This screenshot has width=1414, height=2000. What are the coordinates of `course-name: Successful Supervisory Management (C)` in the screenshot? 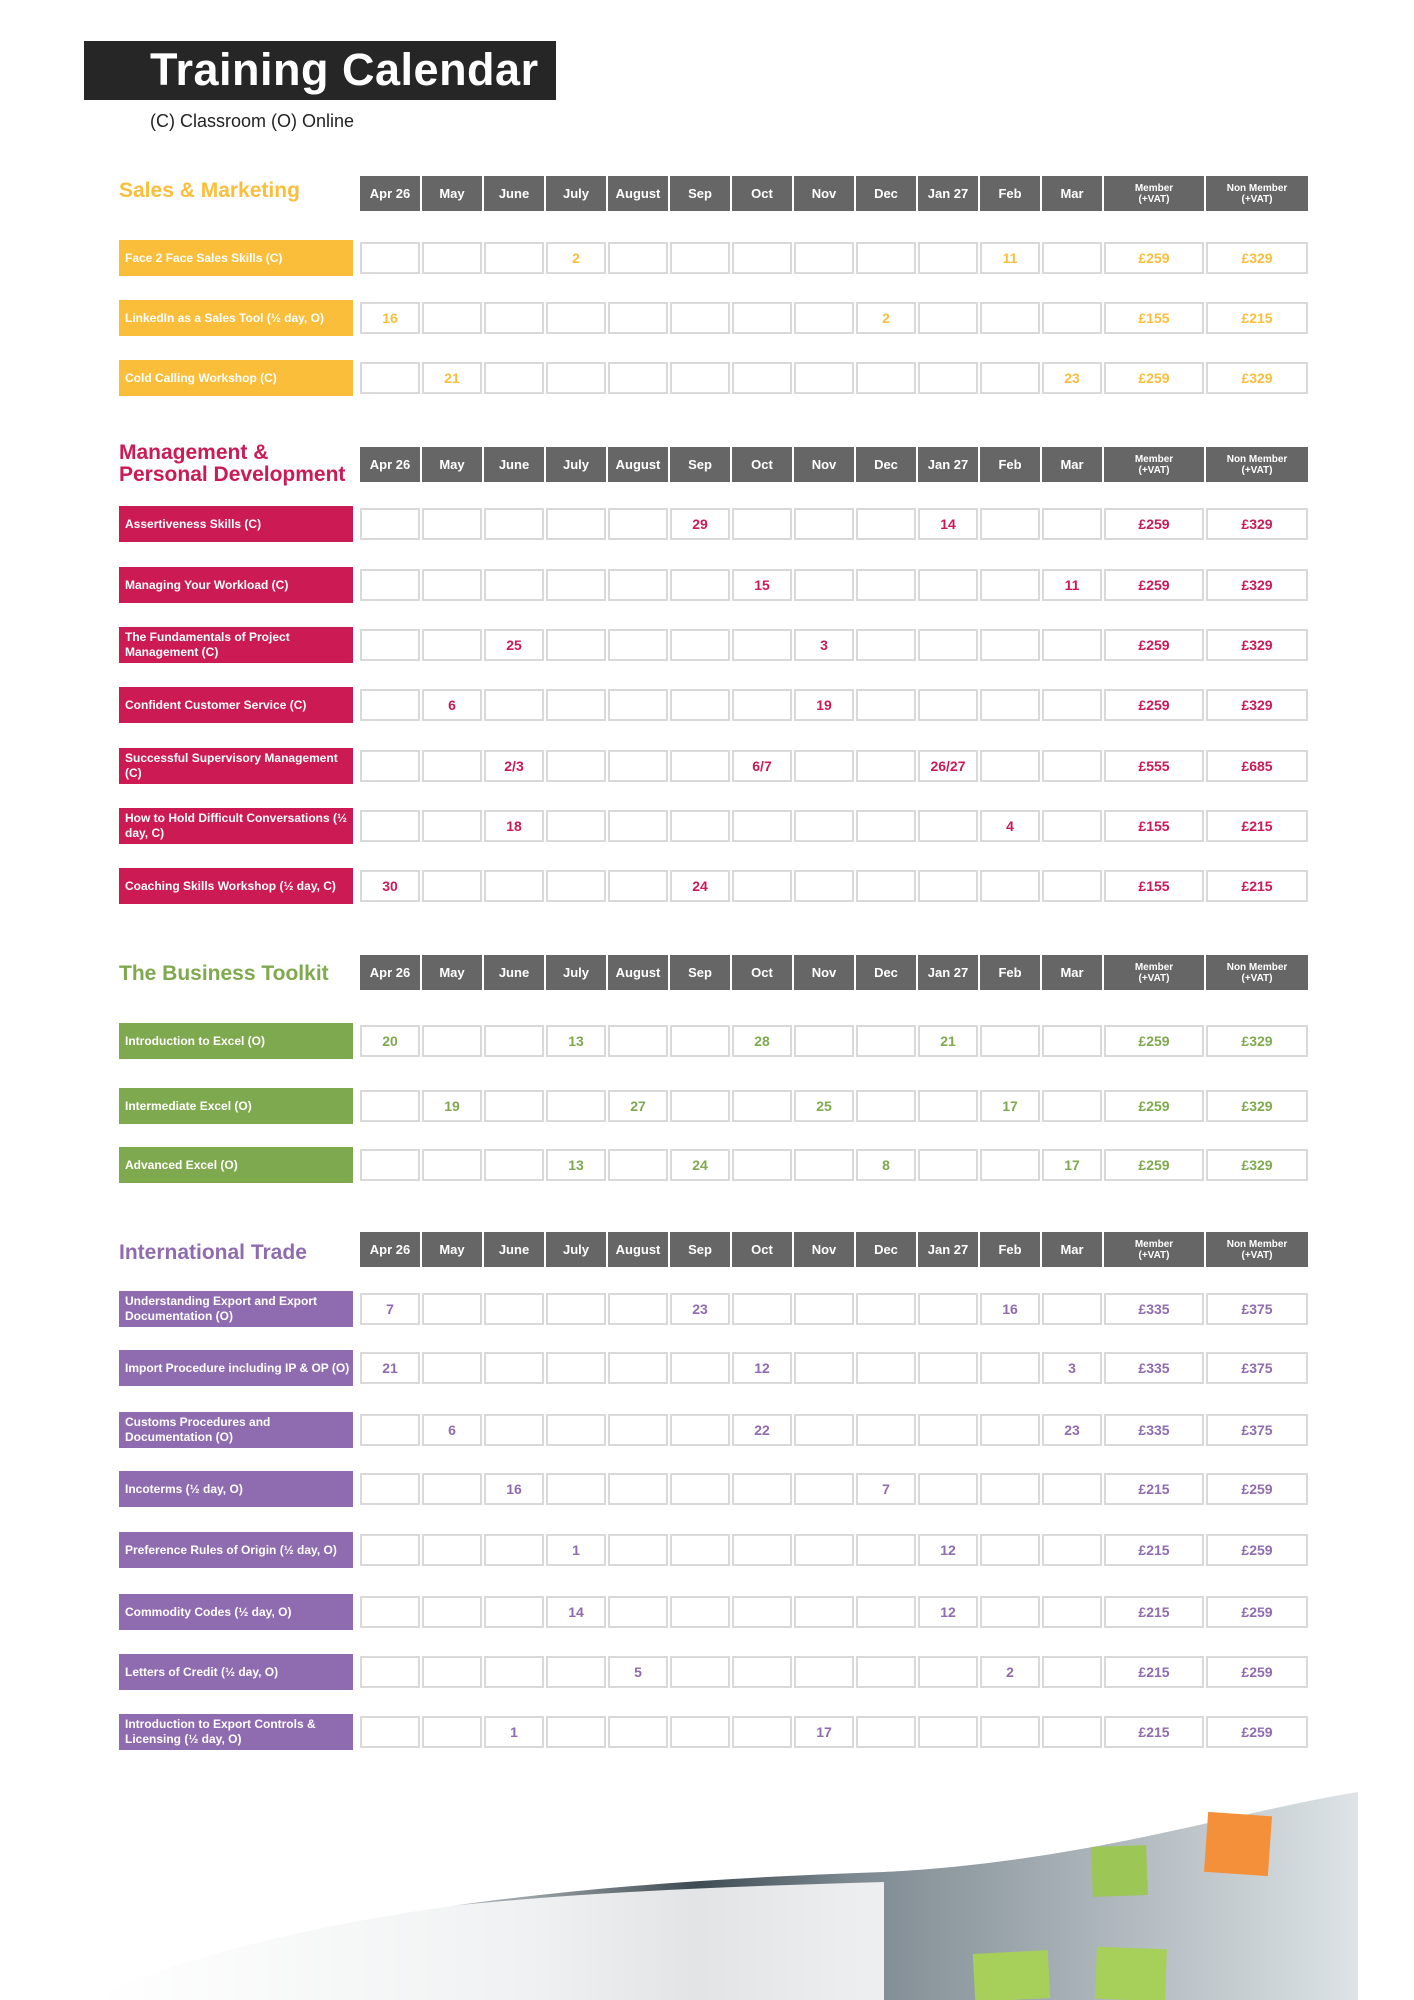 It's located at (236, 766).